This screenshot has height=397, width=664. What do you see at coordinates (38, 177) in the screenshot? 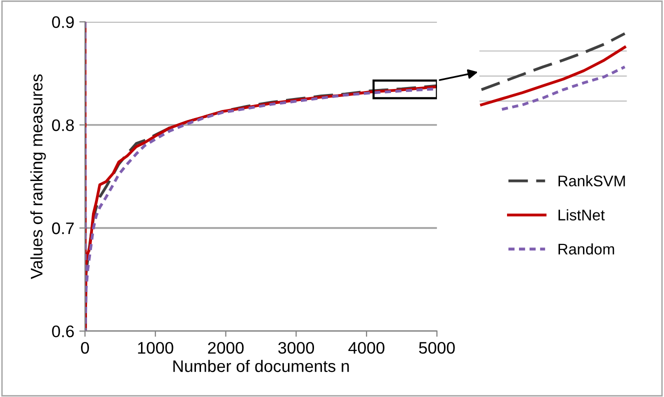
I see `y-axis-title: Values of ranking measures` at bounding box center [38, 177].